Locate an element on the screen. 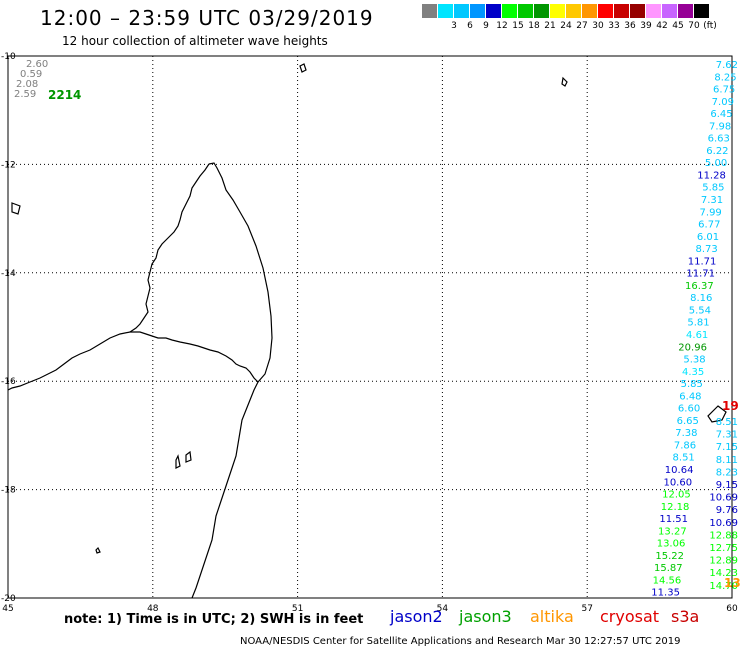 Image resolution: width=740 pixels, height=650 pixels. legend-tick-label: 24 is located at coordinates (566, 26).